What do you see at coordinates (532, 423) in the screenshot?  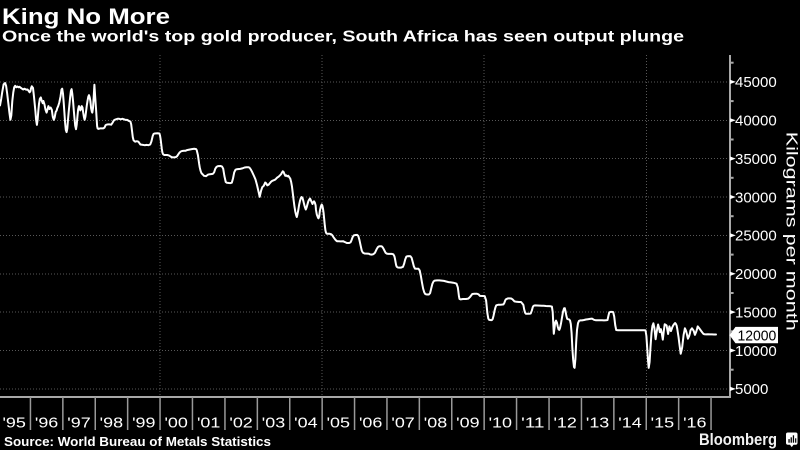 I see `svg-text: '11` at bounding box center [532, 423].